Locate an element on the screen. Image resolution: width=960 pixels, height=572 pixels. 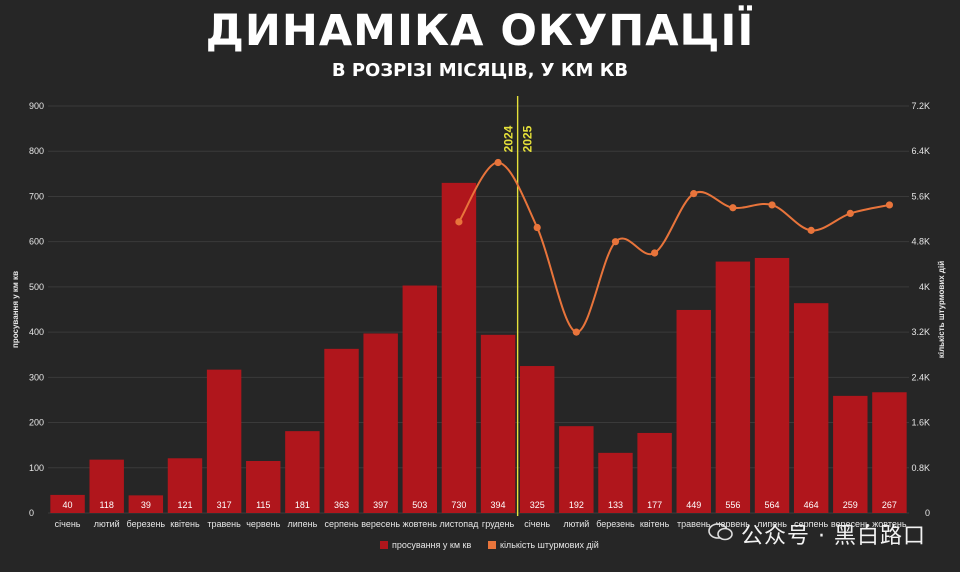
right-tick-label: 4K is located at coordinates (924, 287).